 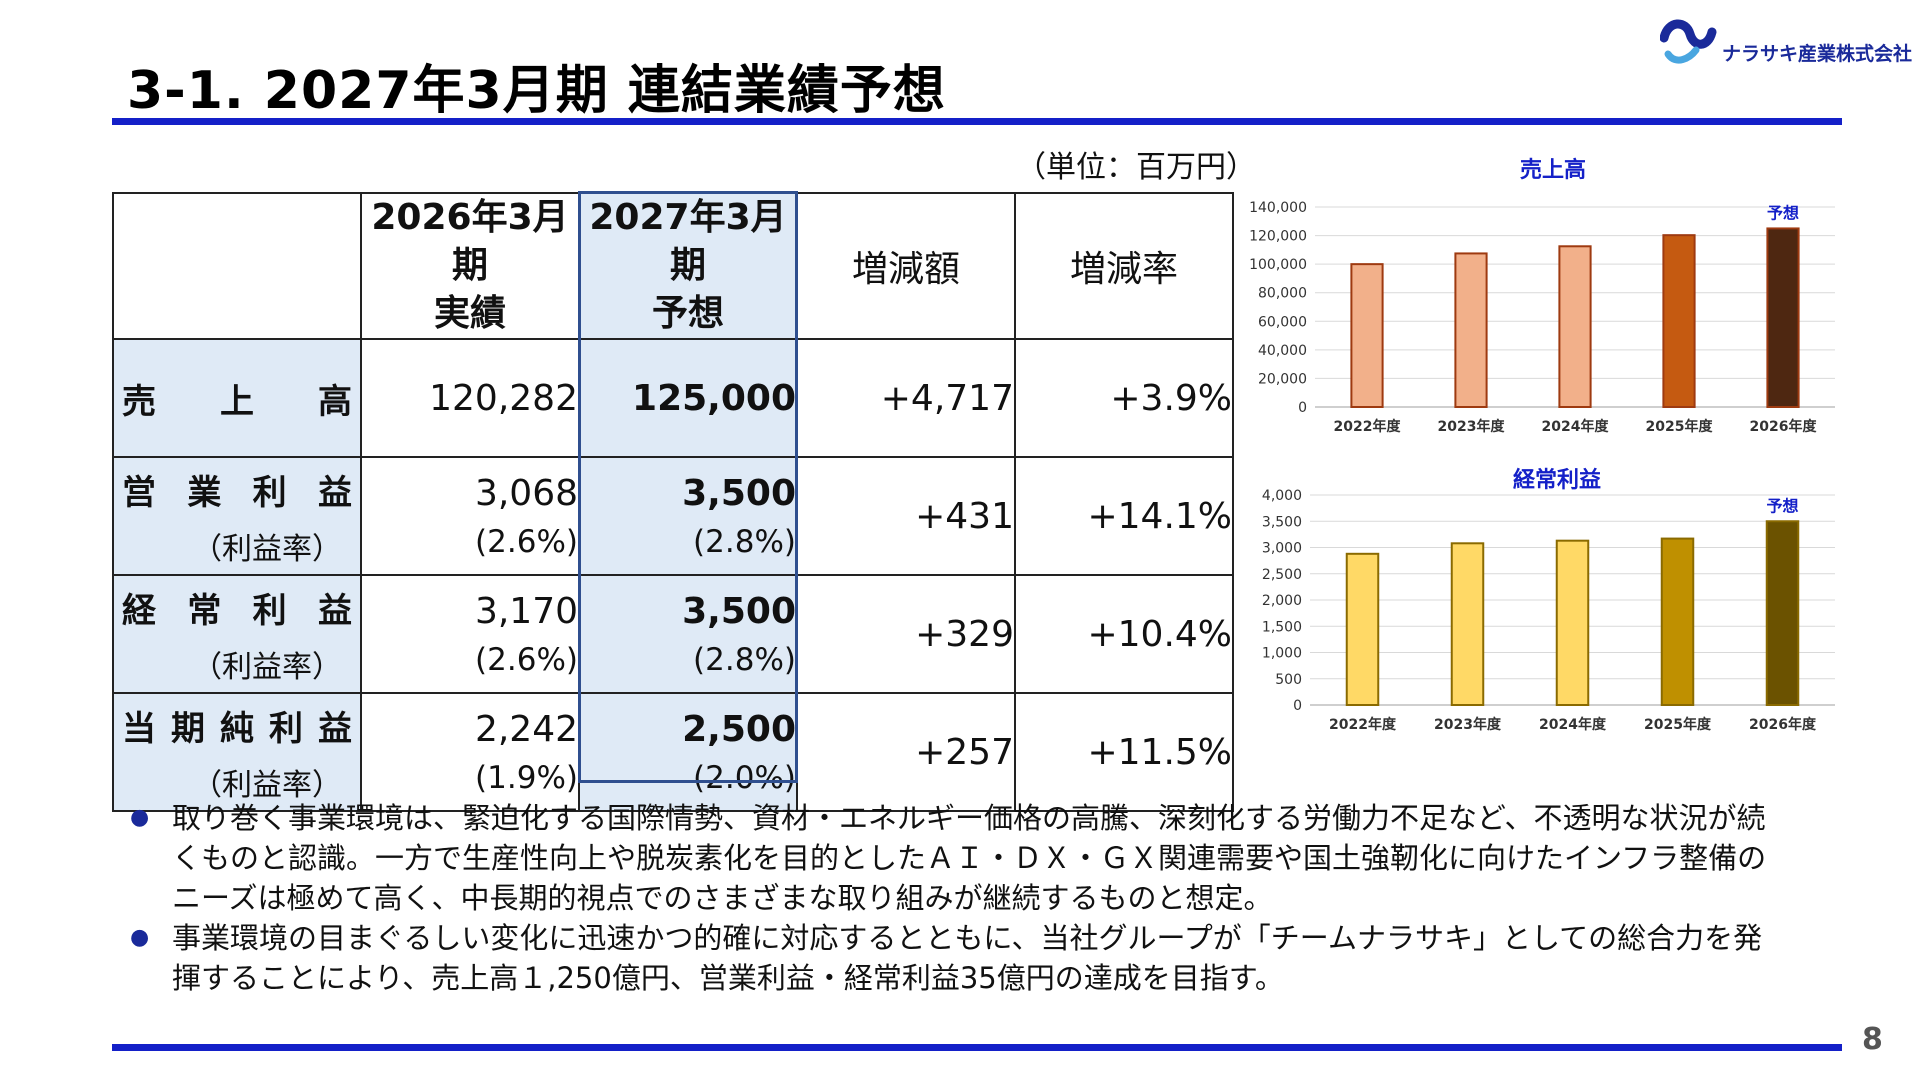 I want to click on unit-note: （単位：百万円）, so click(x=1136, y=167).